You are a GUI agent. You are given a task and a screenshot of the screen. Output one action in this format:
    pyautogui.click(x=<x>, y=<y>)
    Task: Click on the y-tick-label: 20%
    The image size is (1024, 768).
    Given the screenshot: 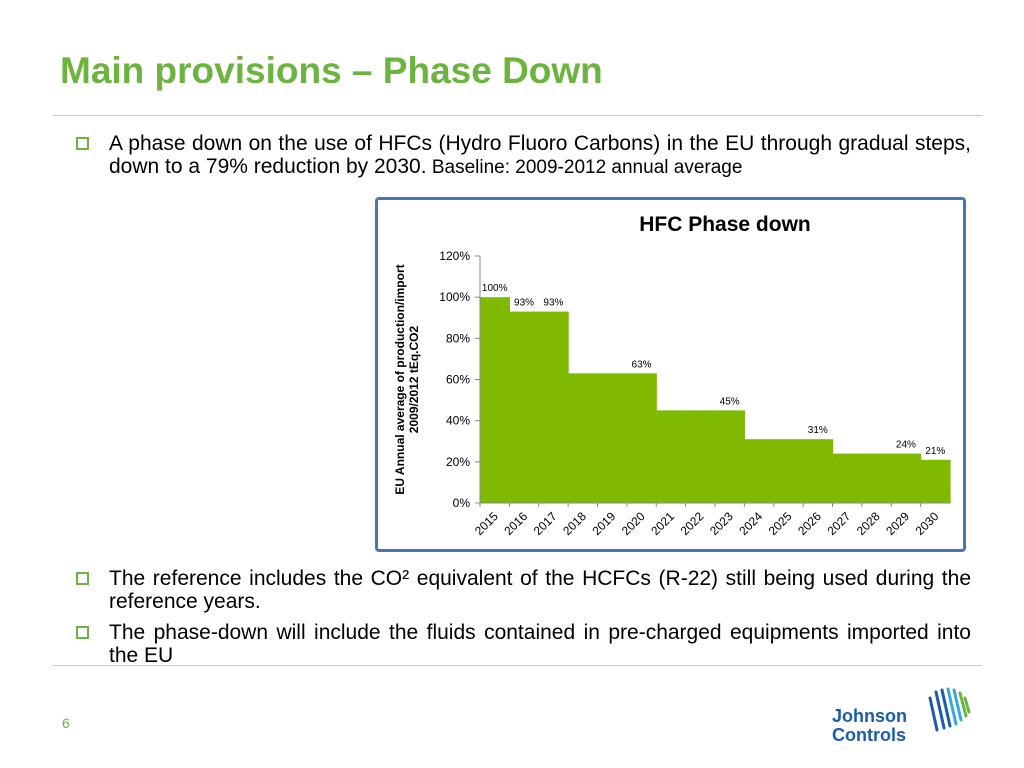 What is the action you would take?
    pyautogui.click(x=458, y=462)
    